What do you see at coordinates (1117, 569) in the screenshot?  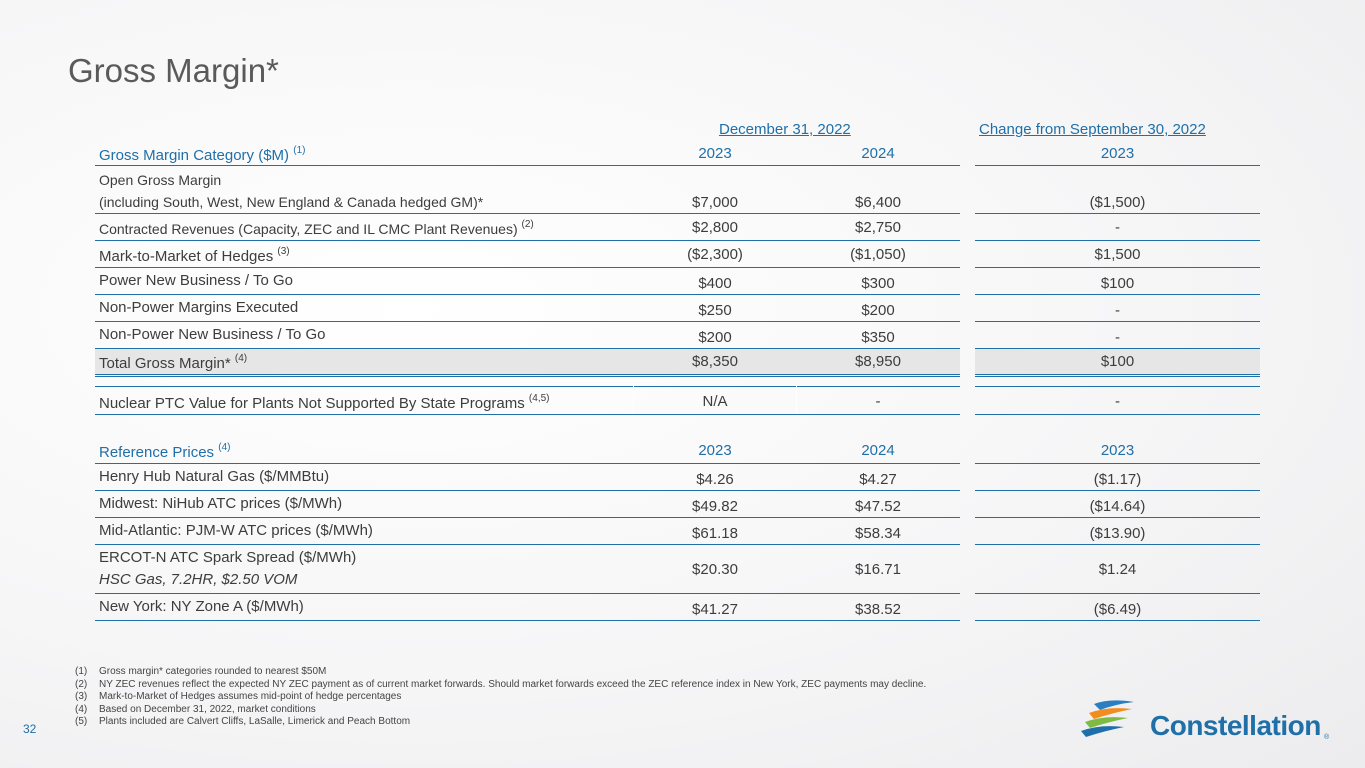 I see `value-change: $1.24` at bounding box center [1117, 569].